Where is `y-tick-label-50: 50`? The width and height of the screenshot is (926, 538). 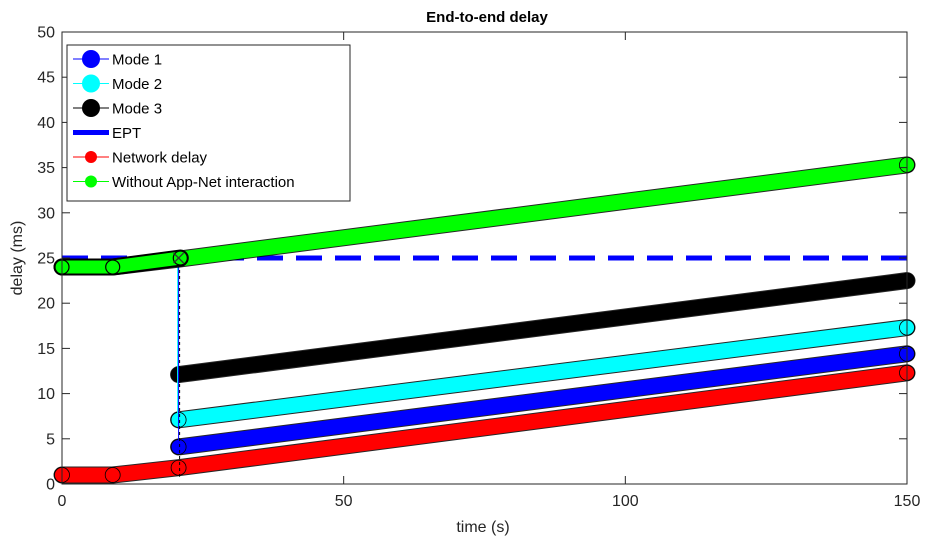
y-tick-label-50: 50 is located at coordinates (46, 33).